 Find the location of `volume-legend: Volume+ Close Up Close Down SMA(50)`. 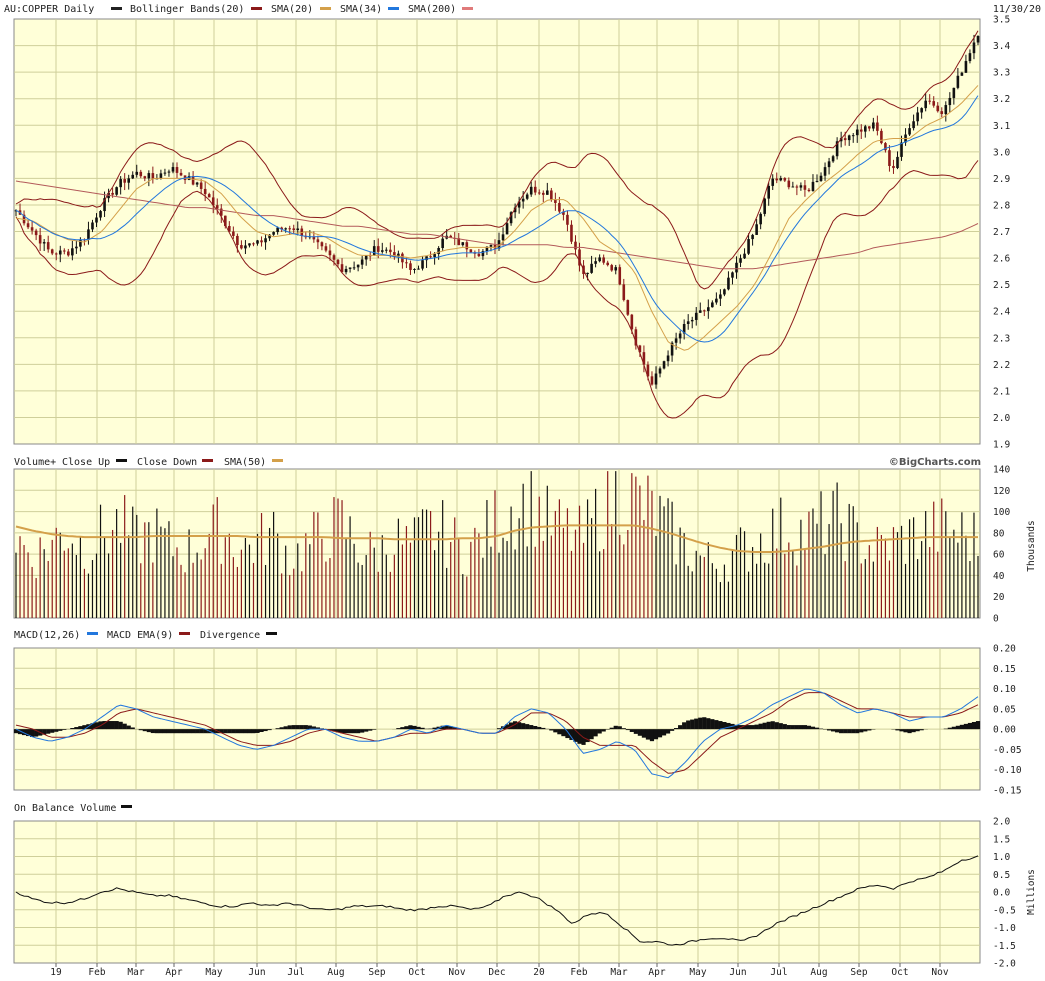

volume-legend: Volume+ Close Up Close Down SMA(50) is located at coordinates (148, 462).